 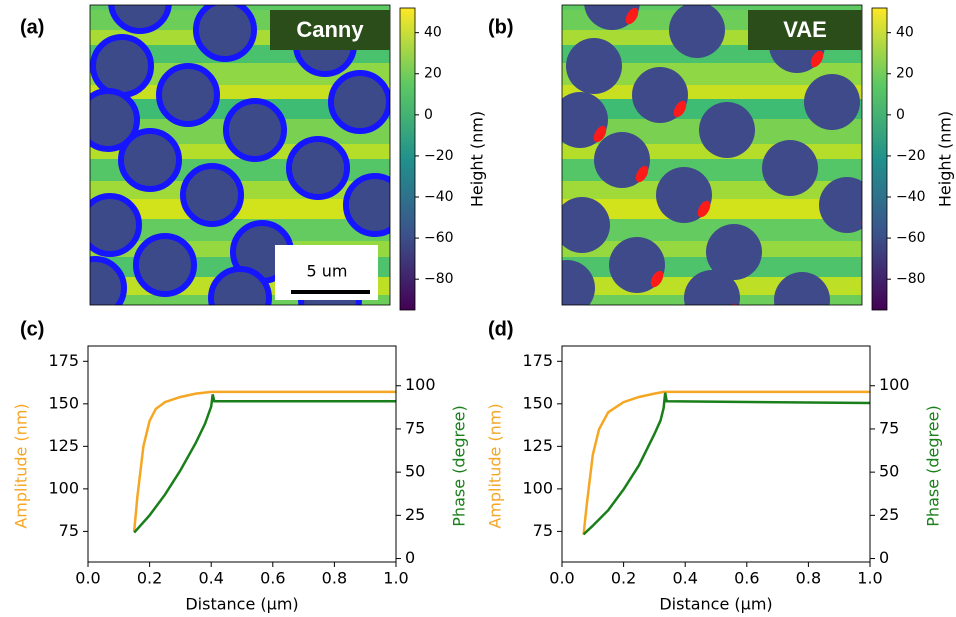 I want to click on panel-label: (a), so click(x=32, y=27).